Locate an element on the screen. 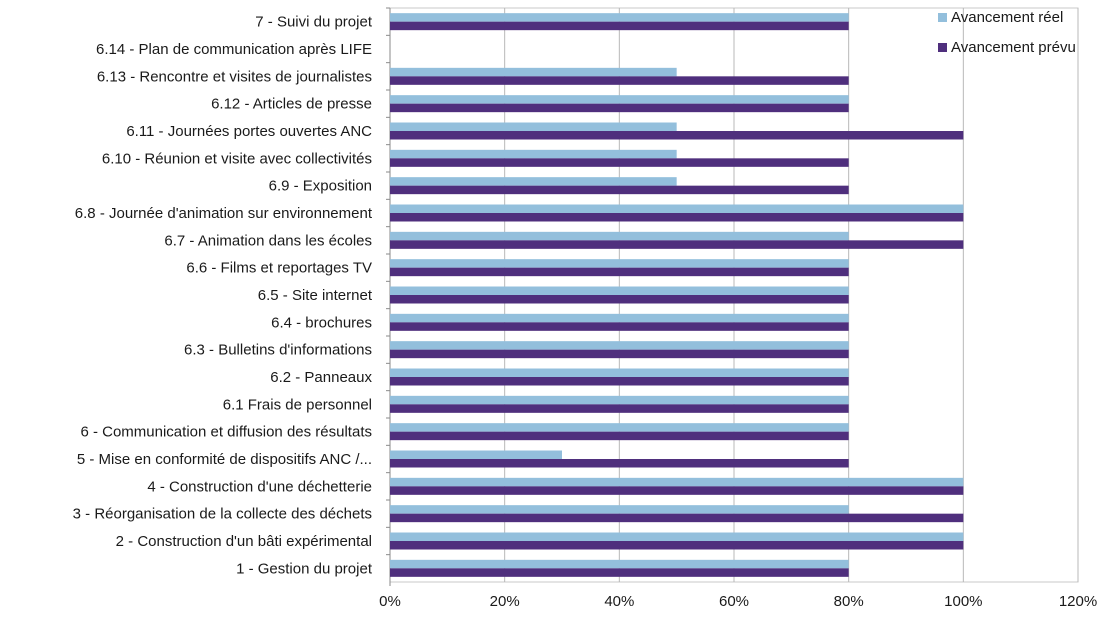  category-label: 7 - Suivi du projet is located at coordinates (314, 22).